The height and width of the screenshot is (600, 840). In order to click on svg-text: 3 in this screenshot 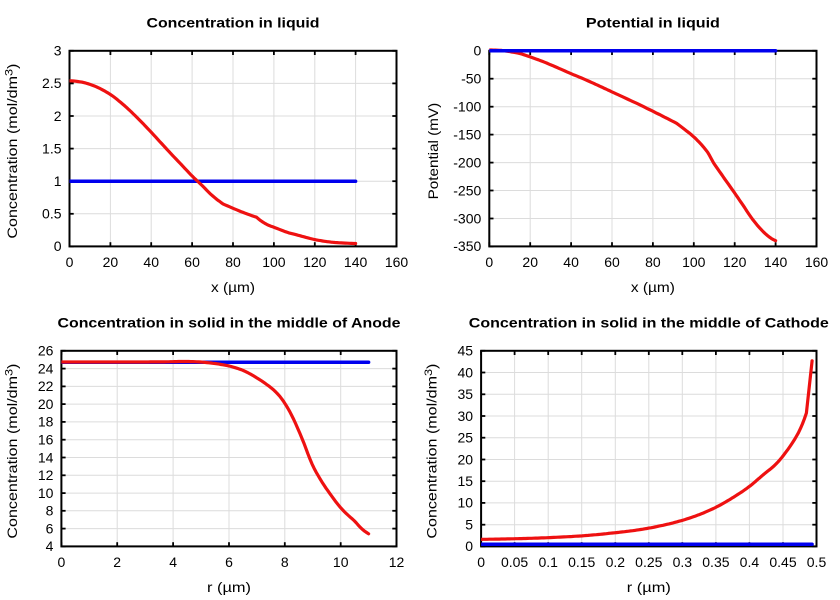, I will do `click(58, 51)`.